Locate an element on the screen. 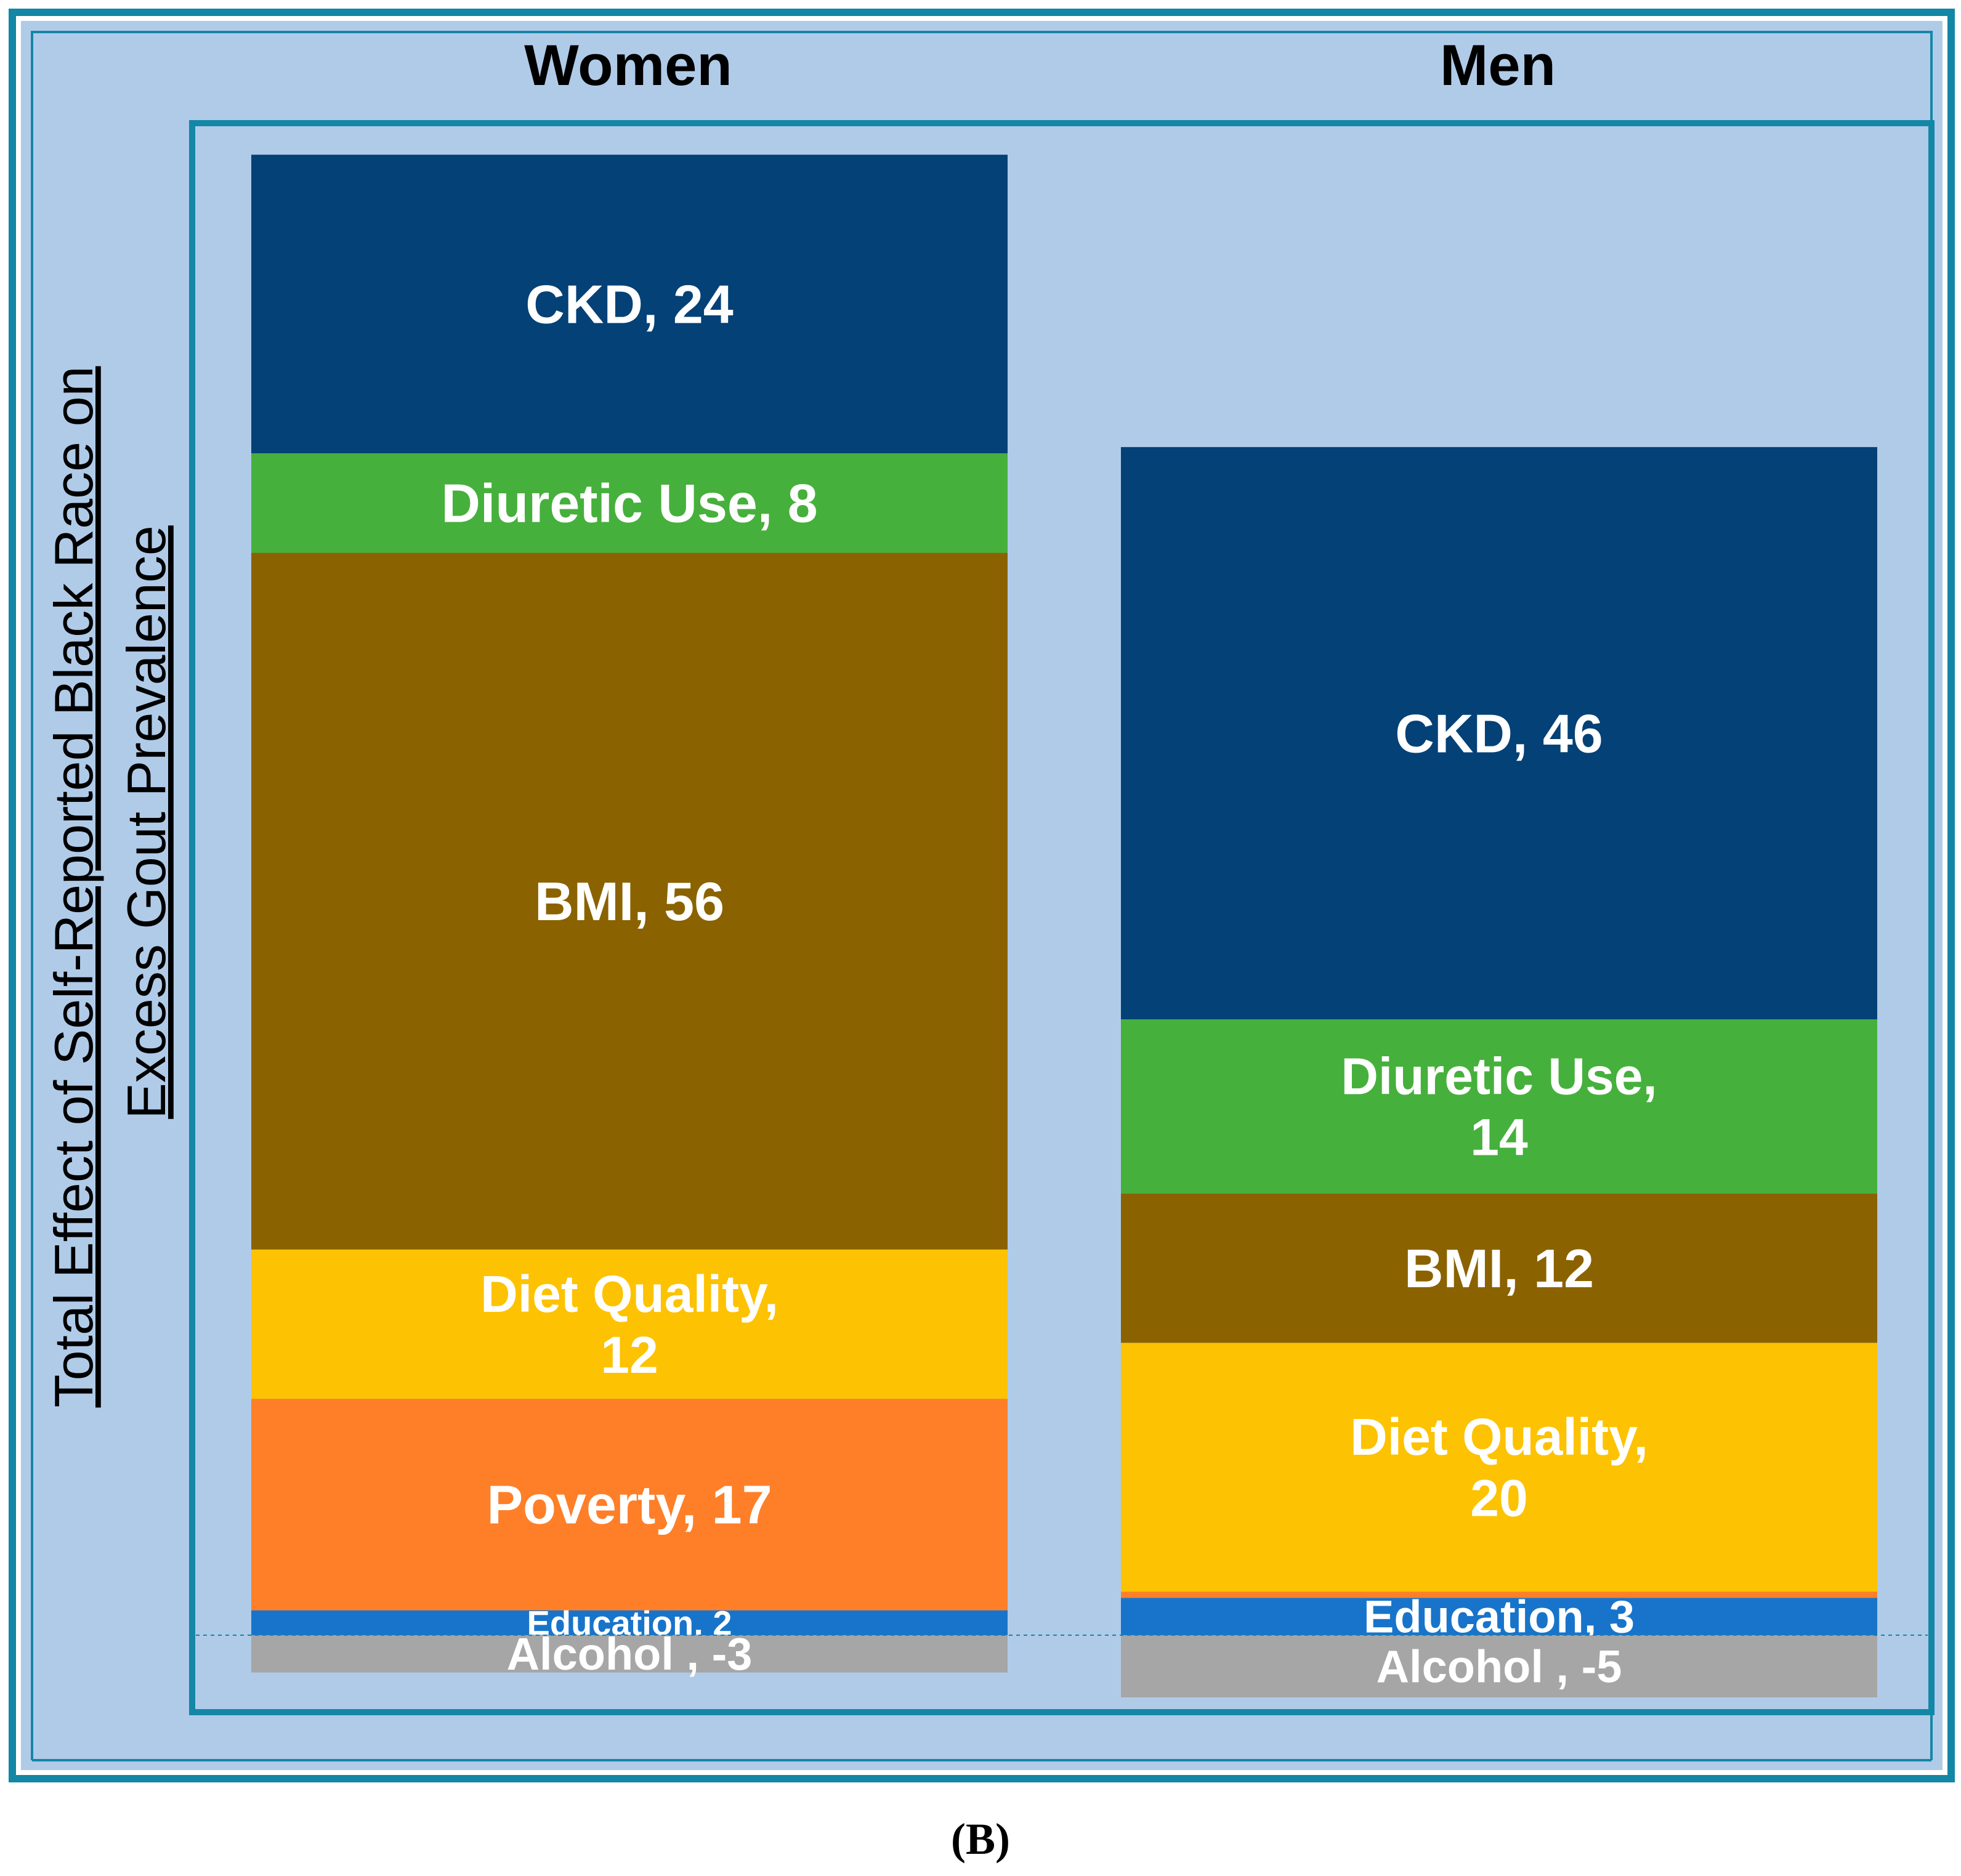 This screenshot has width=1961, height=1876. data-label-ckd-women: CKD, 24 is located at coordinates (629, 303).